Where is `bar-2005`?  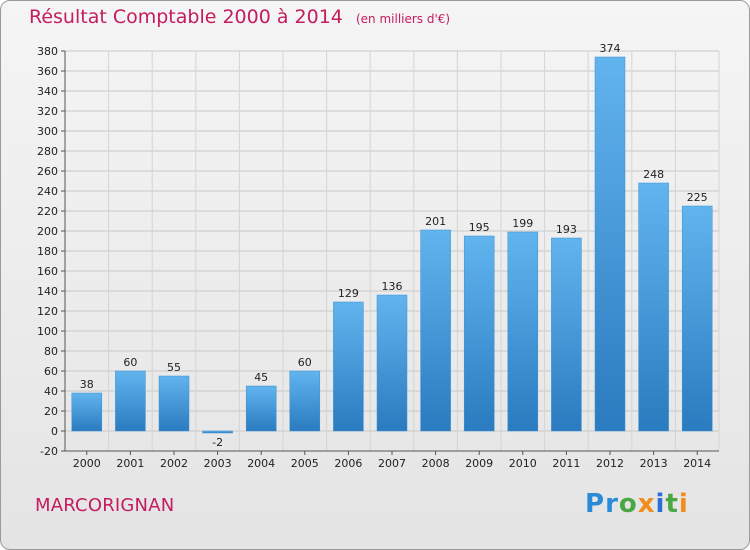
bar-2005 is located at coordinates (305, 401).